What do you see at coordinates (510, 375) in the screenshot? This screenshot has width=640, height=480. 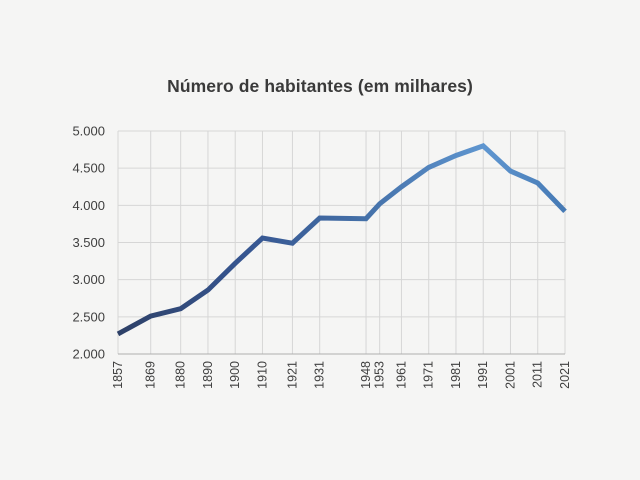 I see `x-tick-label: 2001` at bounding box center [510, 375].